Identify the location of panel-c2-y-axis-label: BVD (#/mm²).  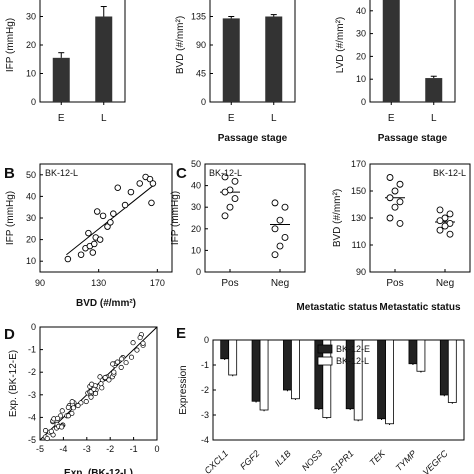
(337, 218).